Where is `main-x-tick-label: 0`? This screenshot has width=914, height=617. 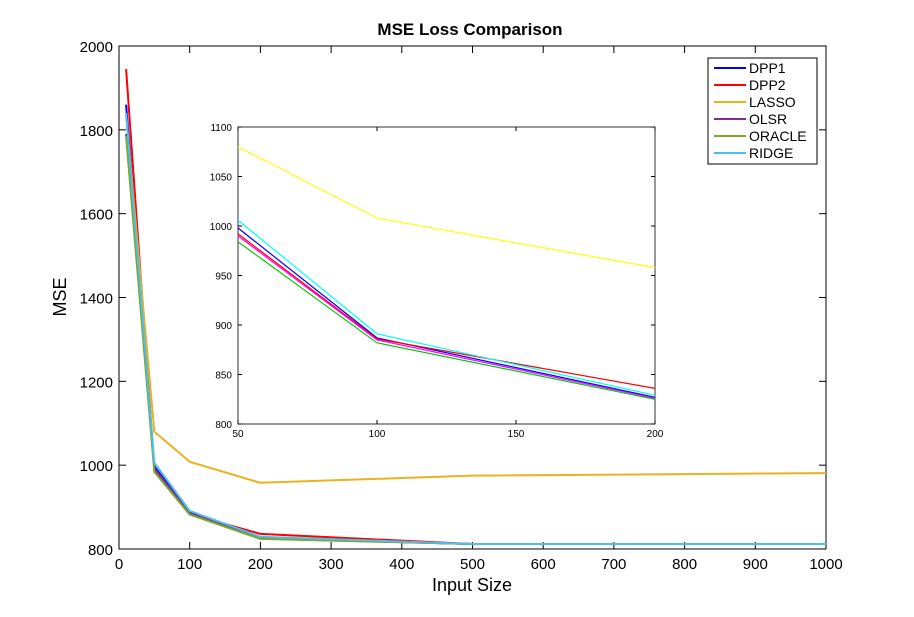 main-x-tick-label: 0 is located at coordinates (119, 564).